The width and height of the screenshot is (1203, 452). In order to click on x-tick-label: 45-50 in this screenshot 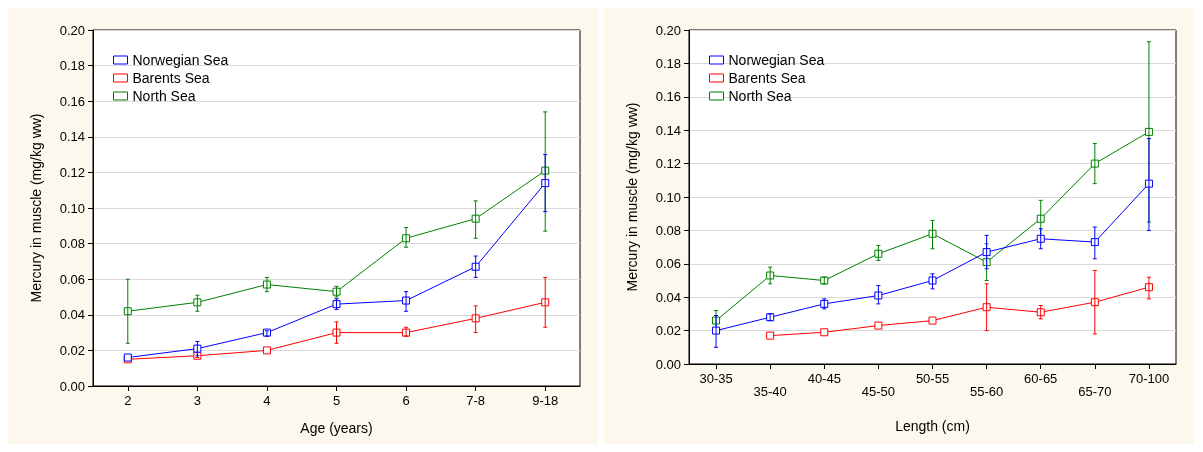, I will do `click(878, 391)`.